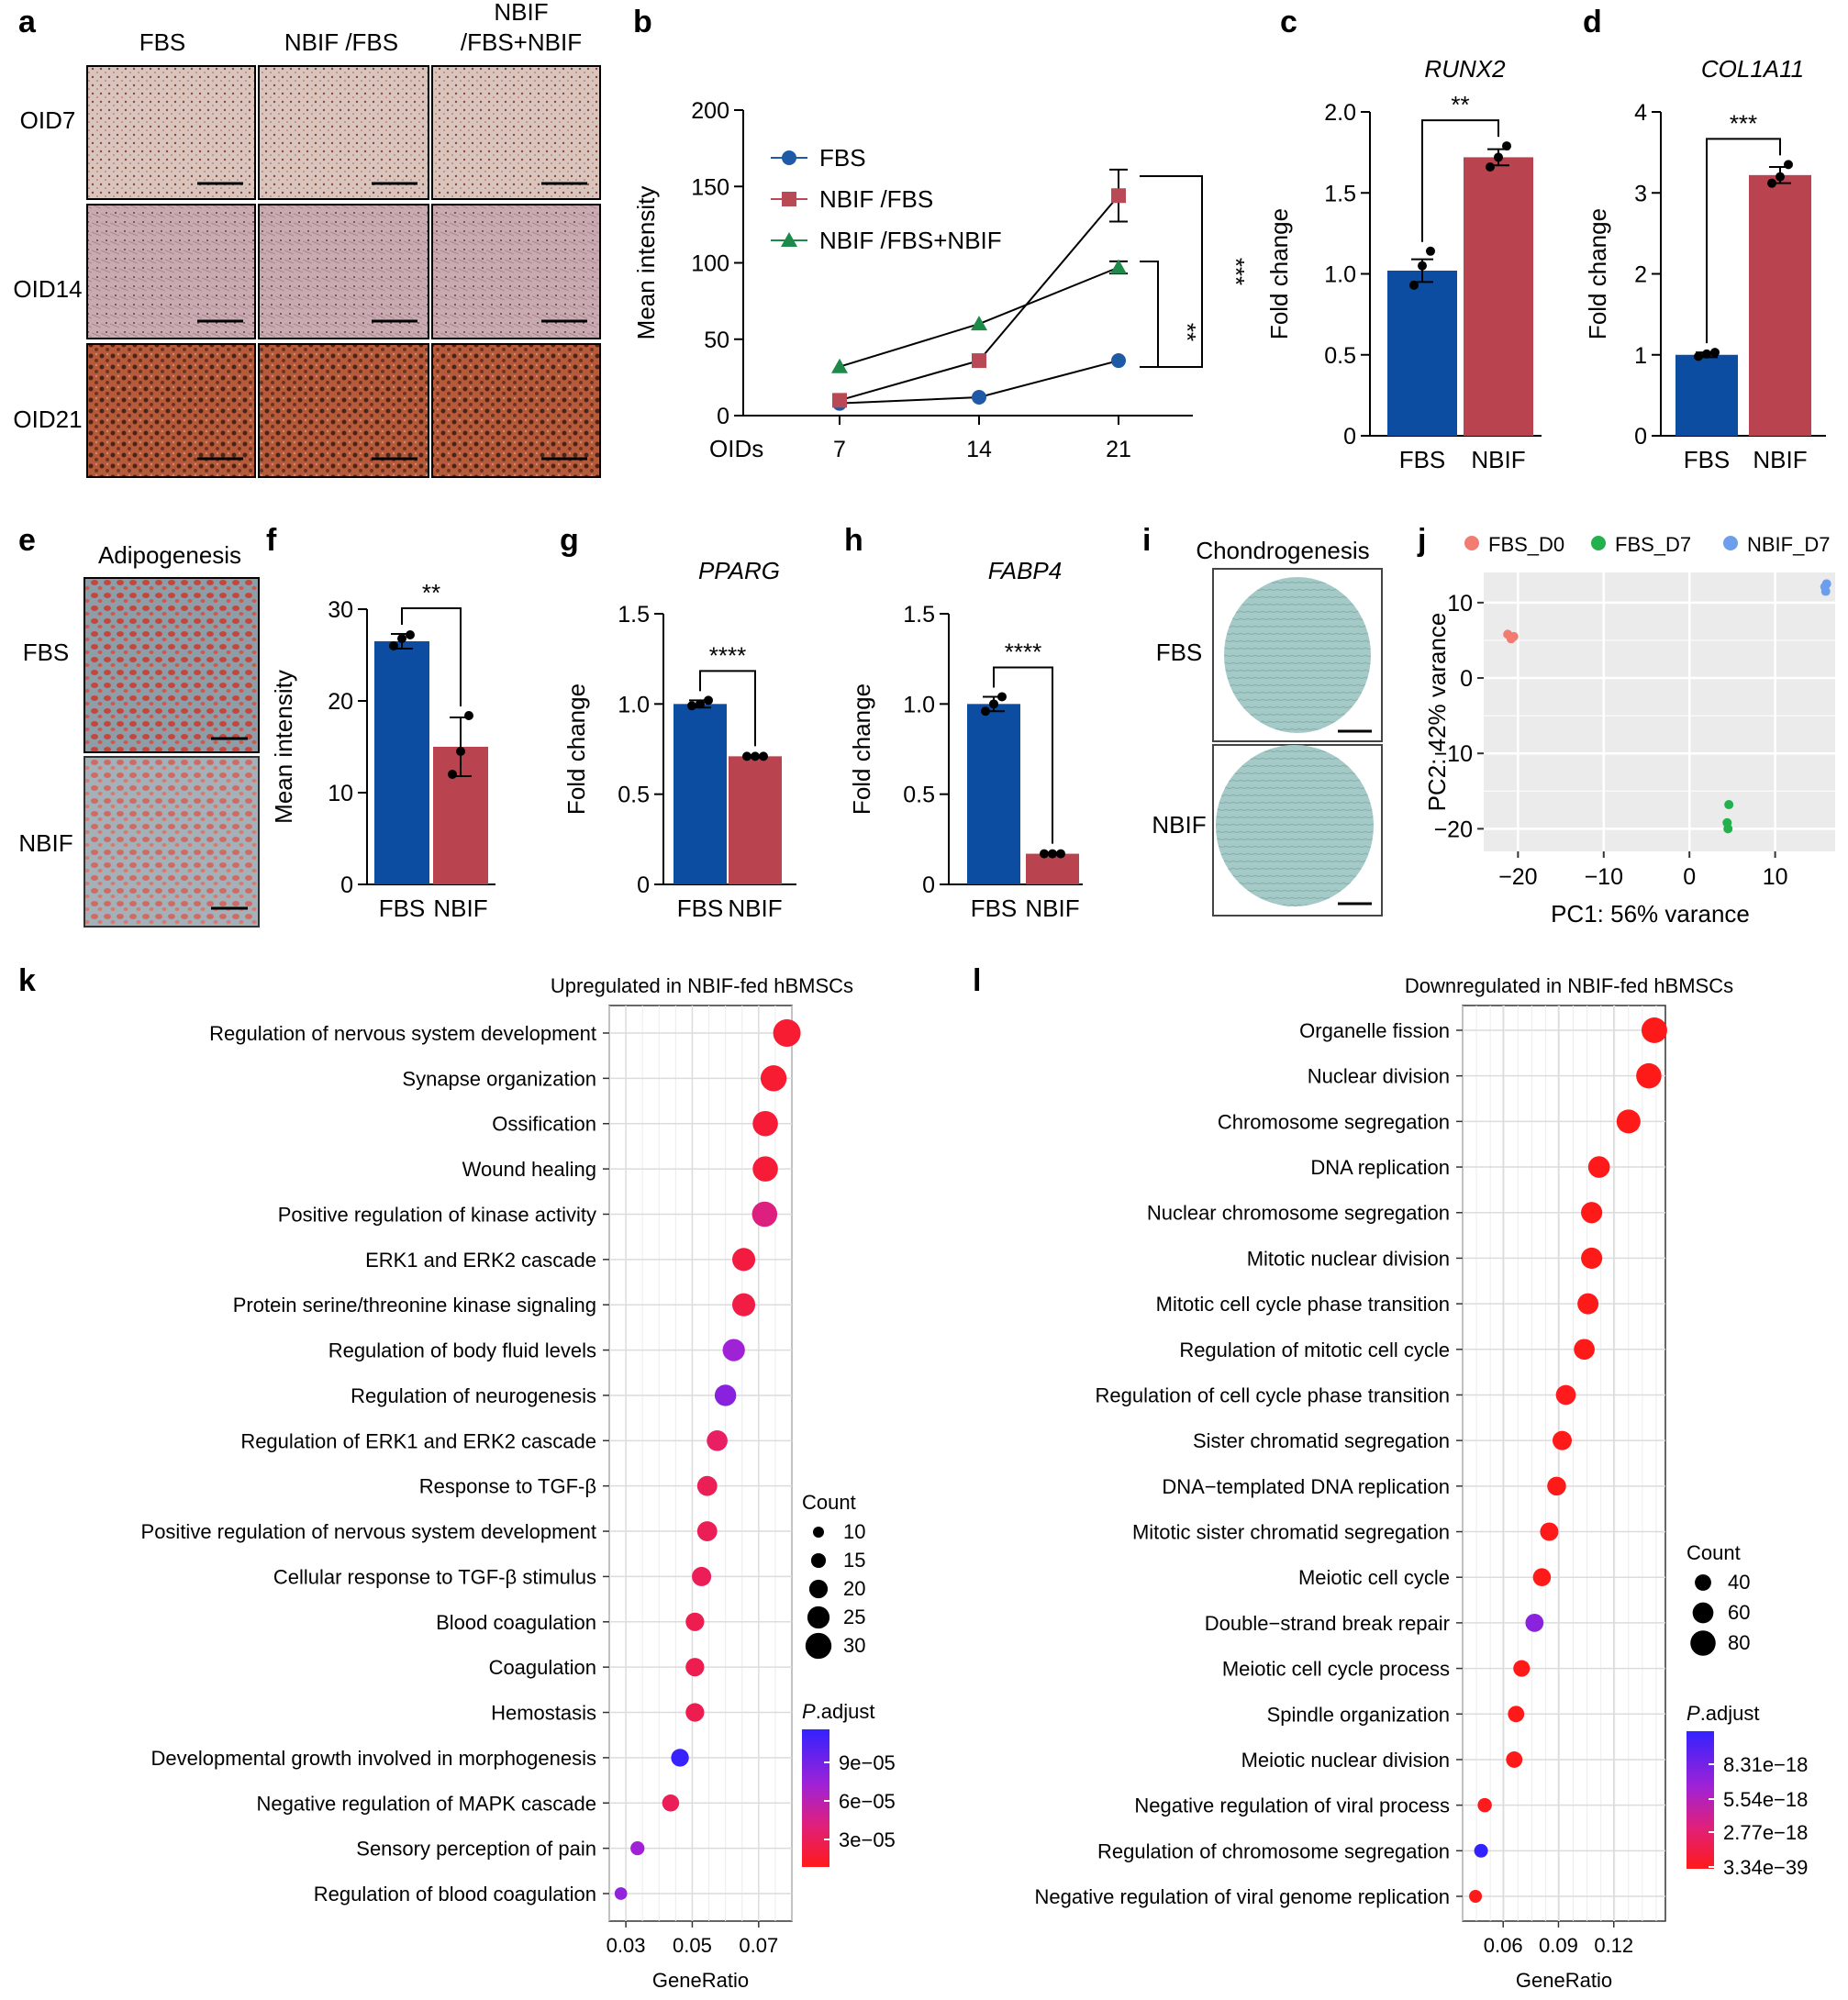 The image size is (1848, 2000). I want to click on pellet-nbif, so click(1295, 826).